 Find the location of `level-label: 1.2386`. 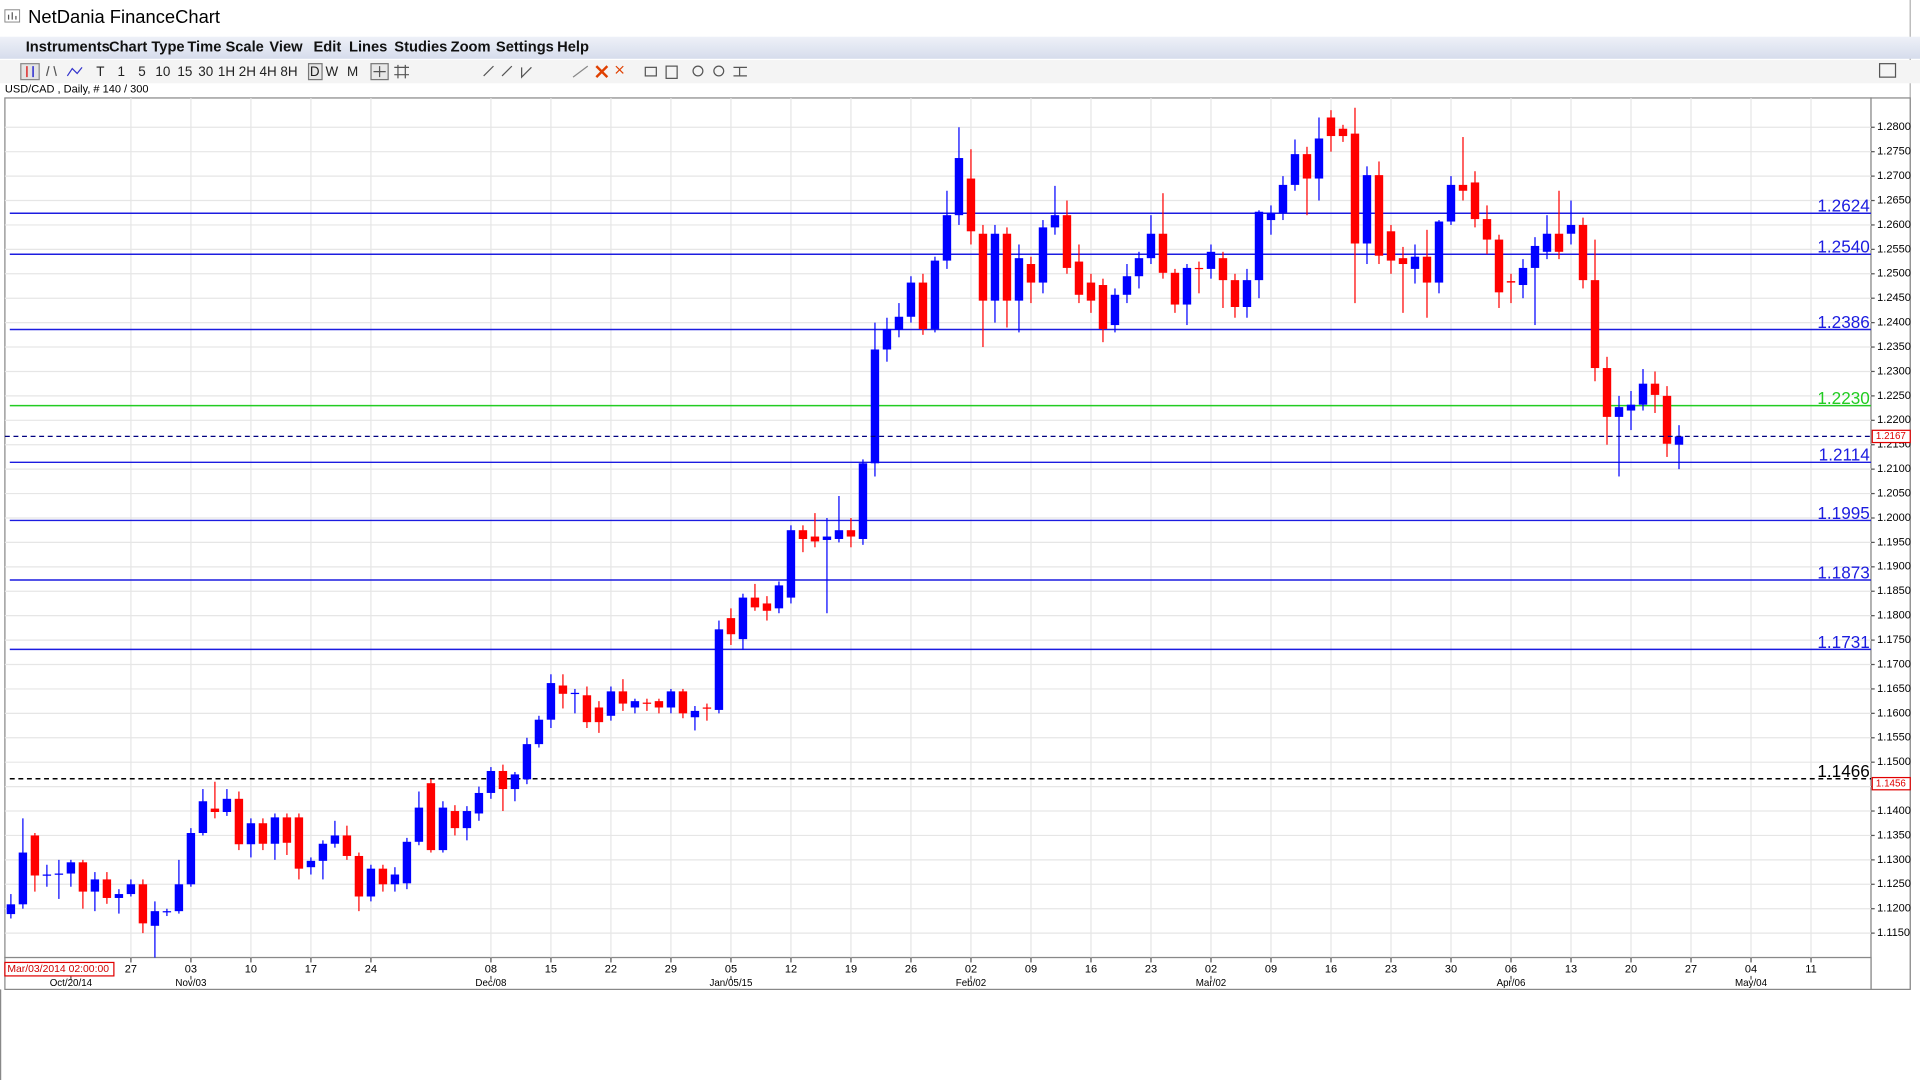

level-label: 1.2386 is located at coordinates (1843, 322).